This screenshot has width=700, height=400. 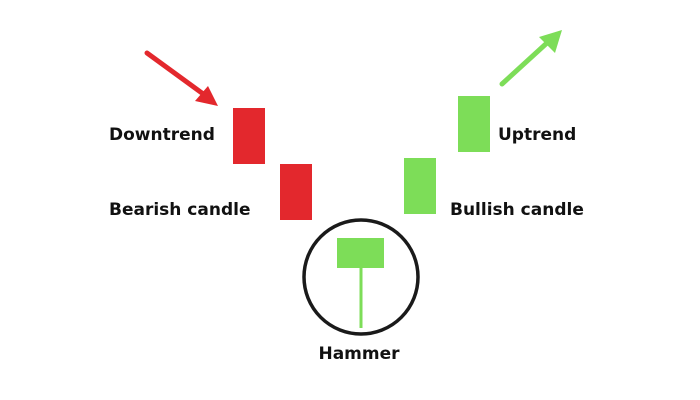 I want to click on bullish-candle-label: Bullish candle, so click(x=517, y=210).